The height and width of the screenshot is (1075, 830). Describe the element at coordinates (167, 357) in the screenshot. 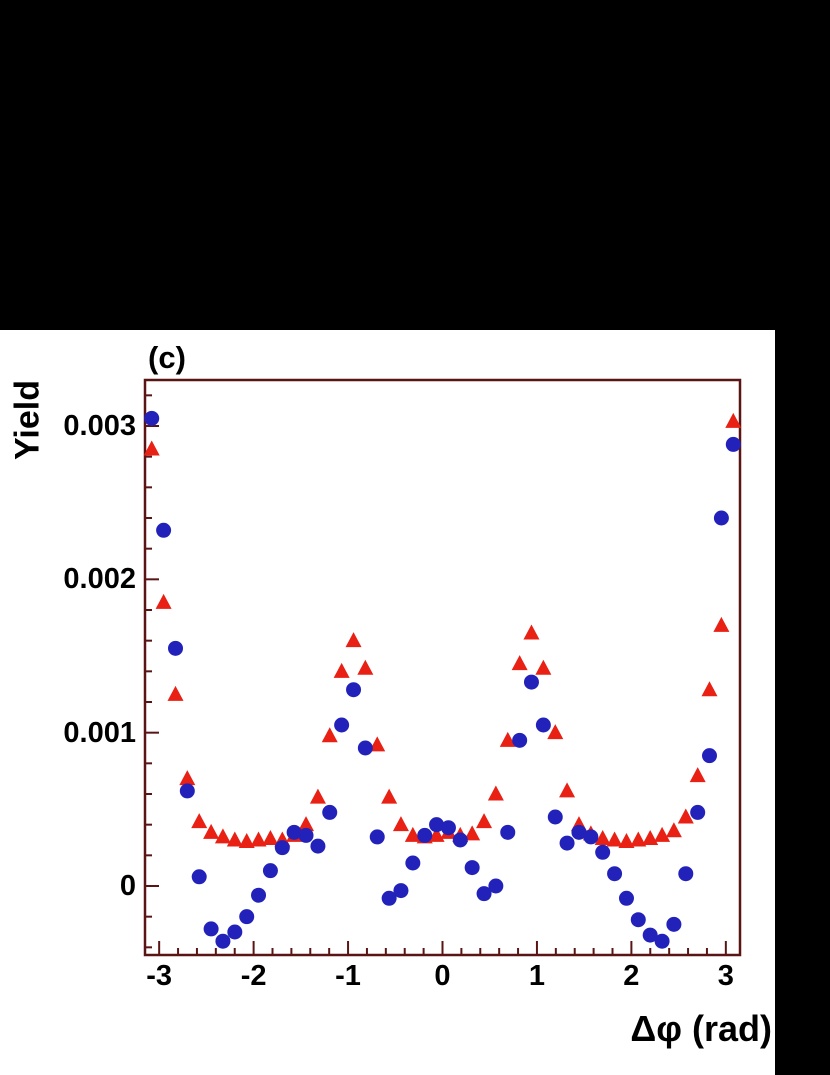

I see `panel-label: (c)` at that location.